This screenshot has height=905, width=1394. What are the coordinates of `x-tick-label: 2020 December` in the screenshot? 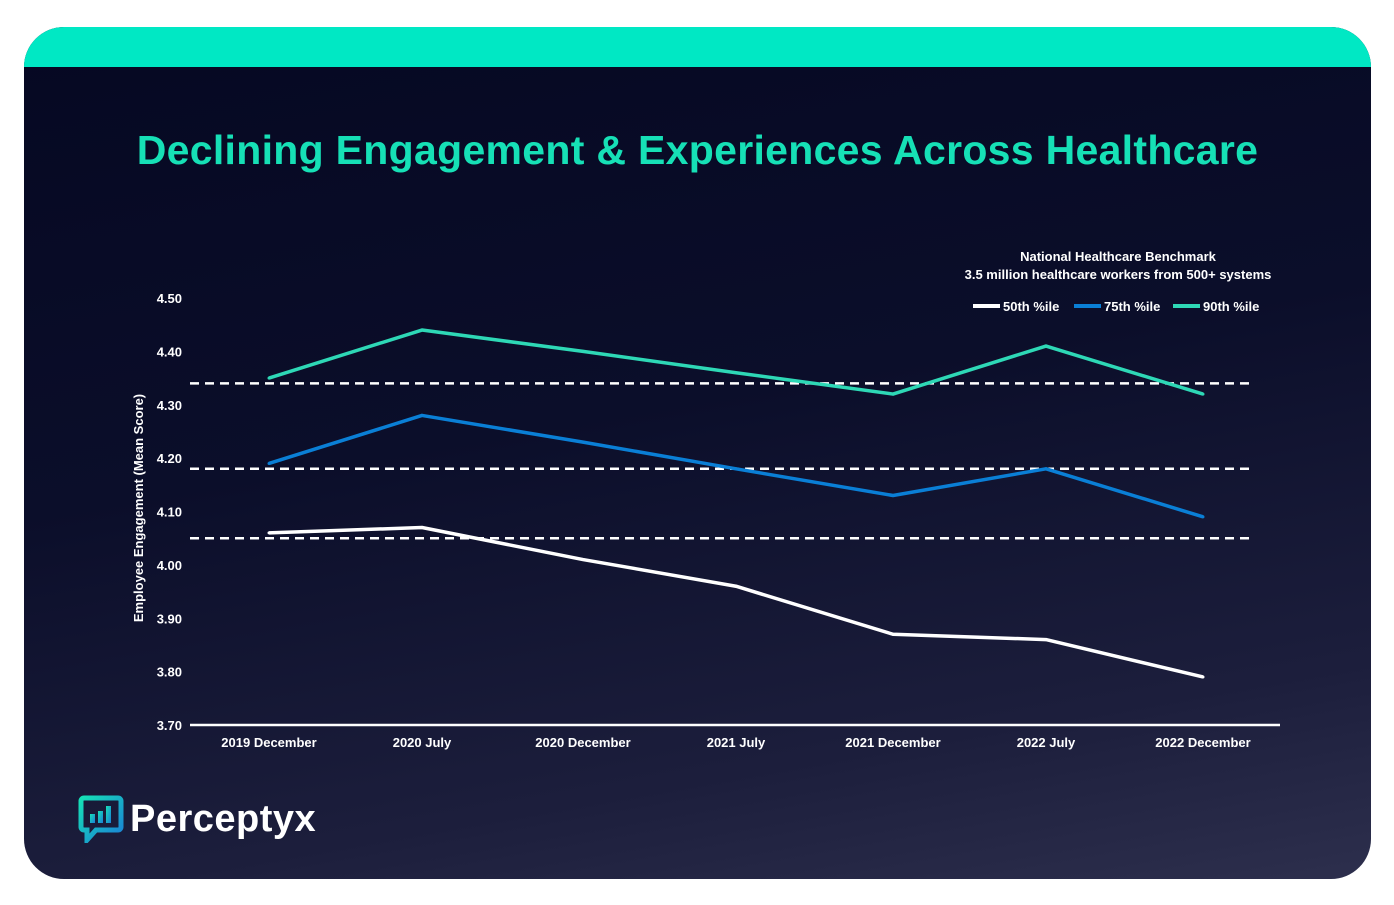 It's located at (582, 742).